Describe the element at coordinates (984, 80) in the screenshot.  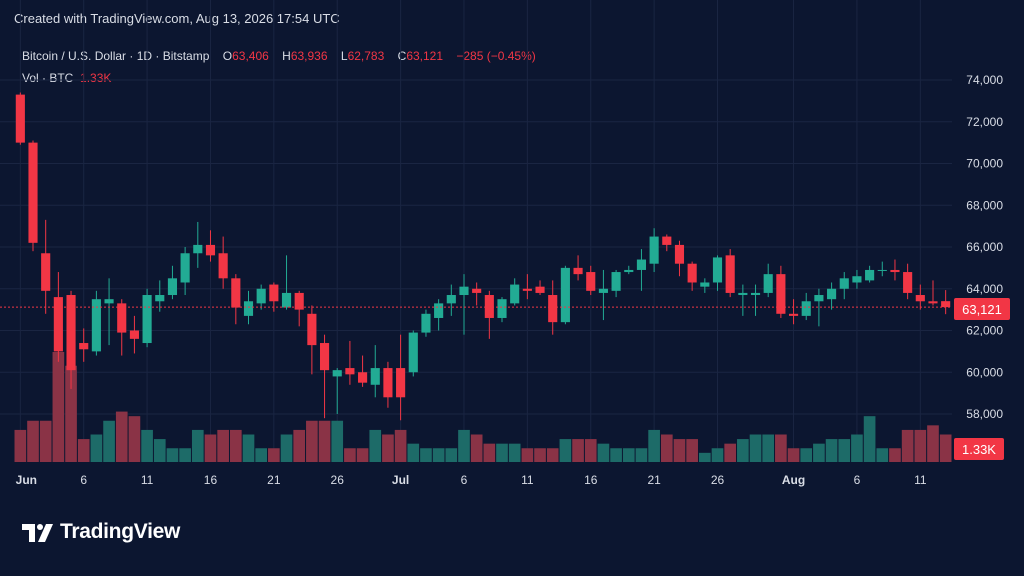
I see `y-axis-tick-label: 74,000` at that location.